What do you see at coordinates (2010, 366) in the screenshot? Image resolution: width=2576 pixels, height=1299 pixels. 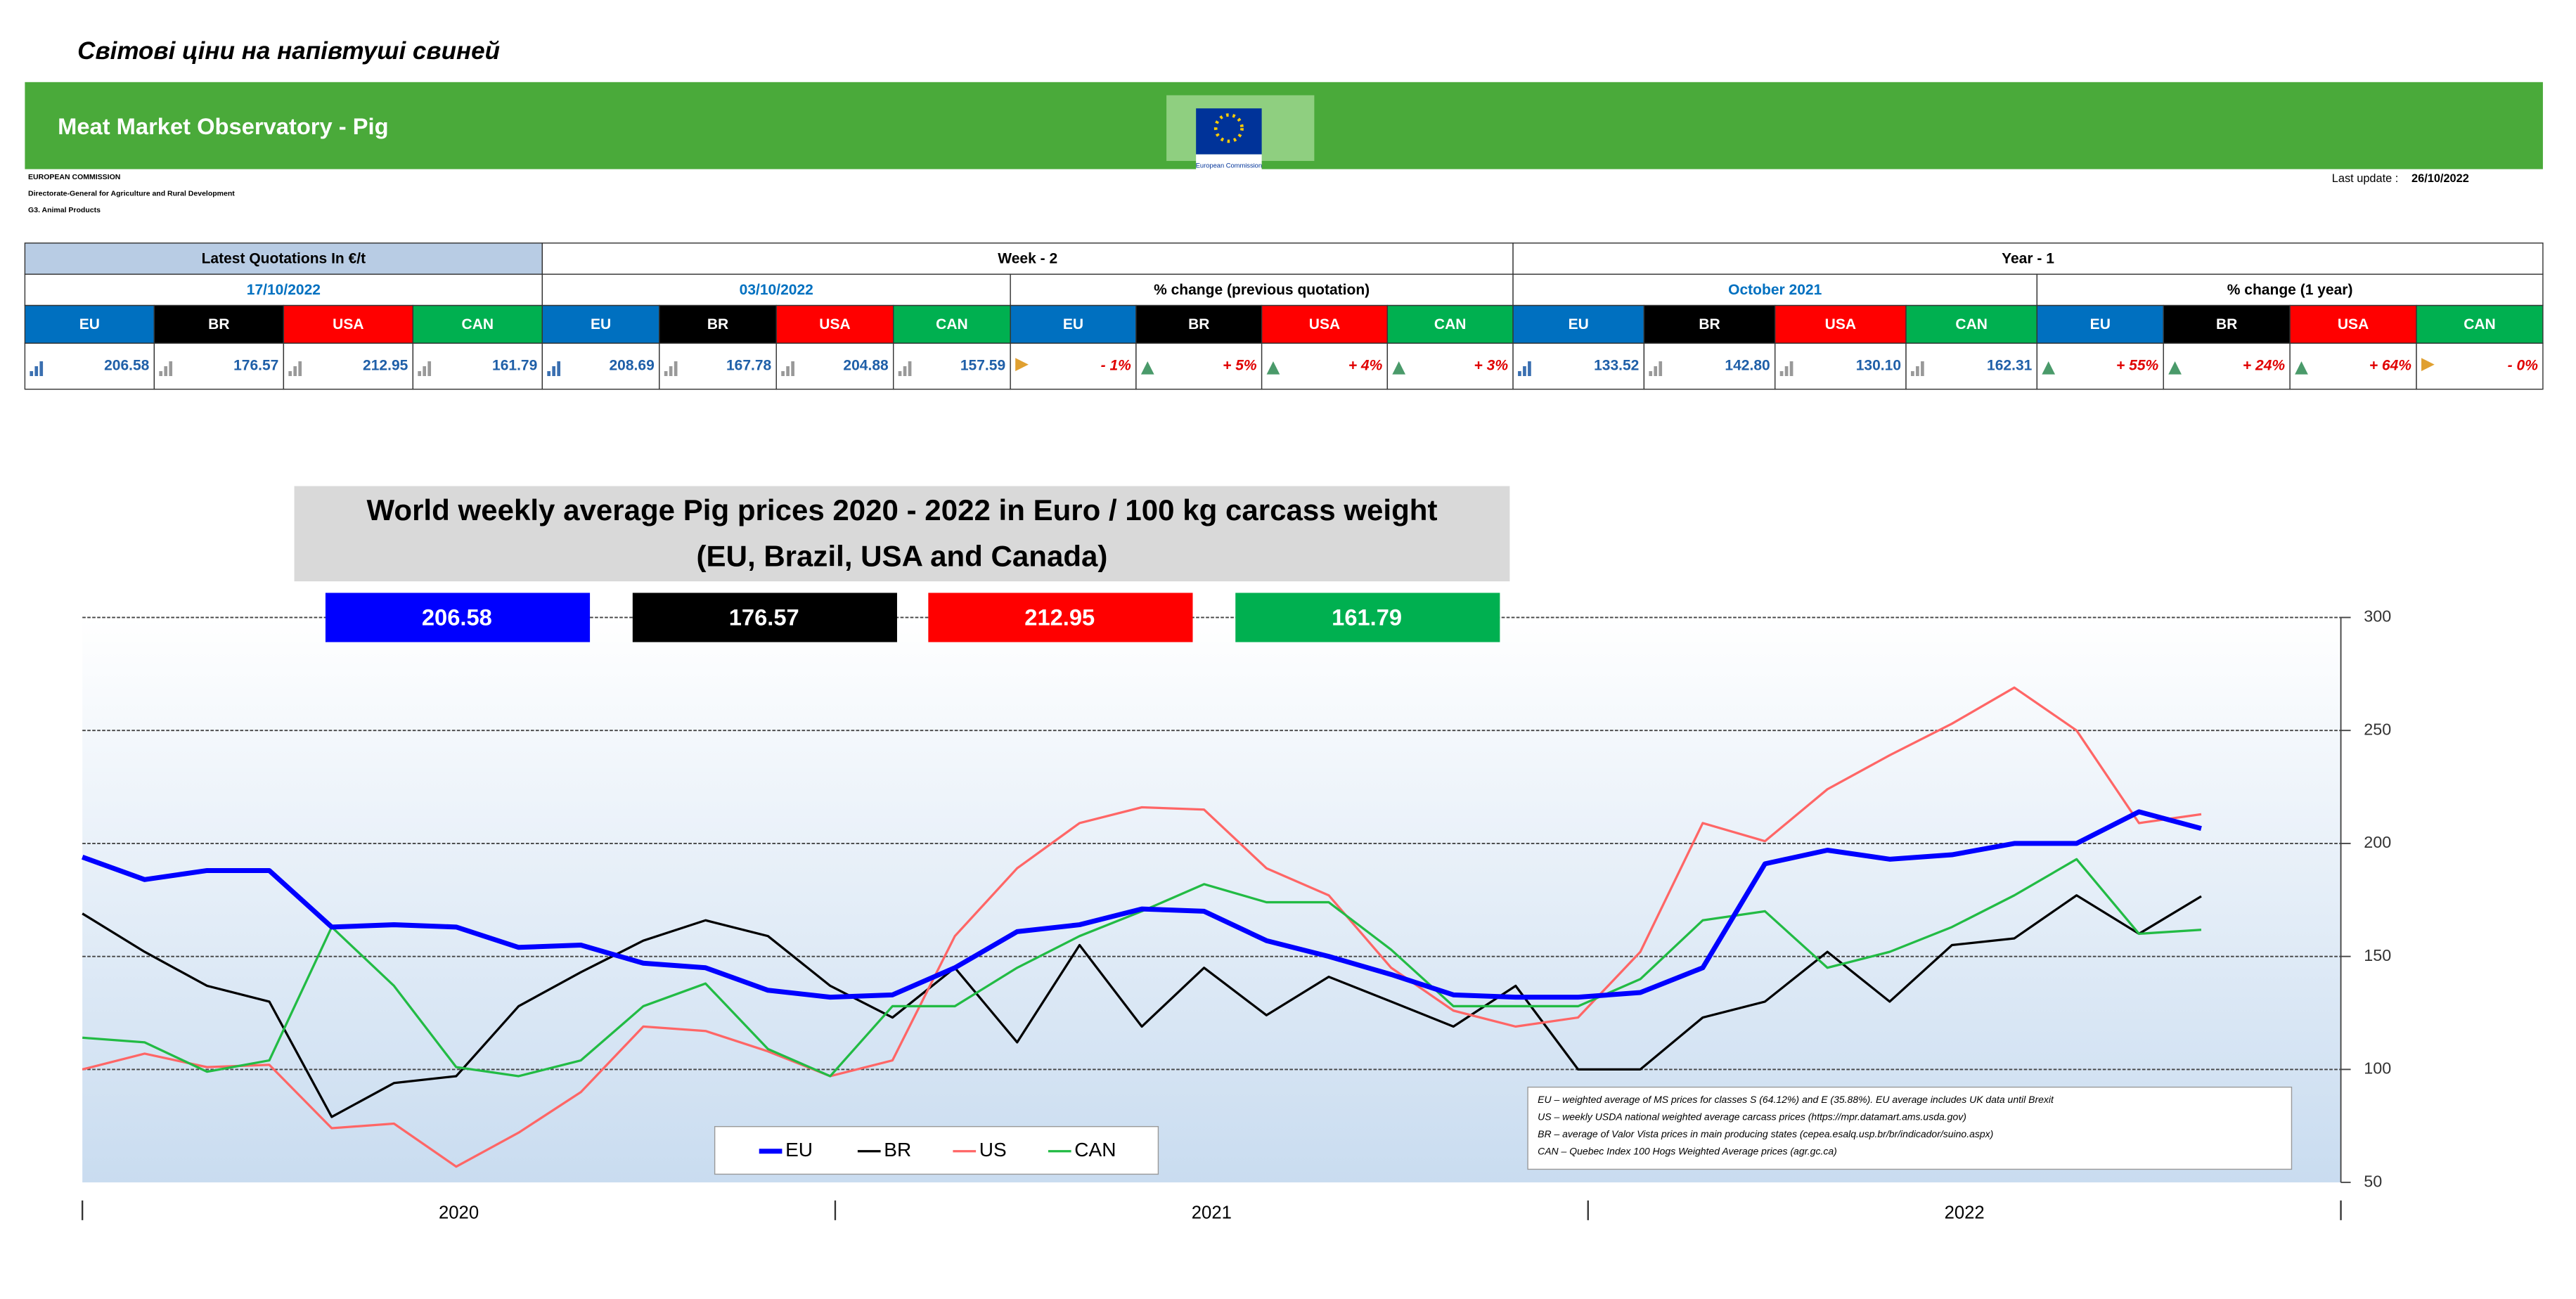 I see `table-value: 162.31` at bounding box center [2010, 366].